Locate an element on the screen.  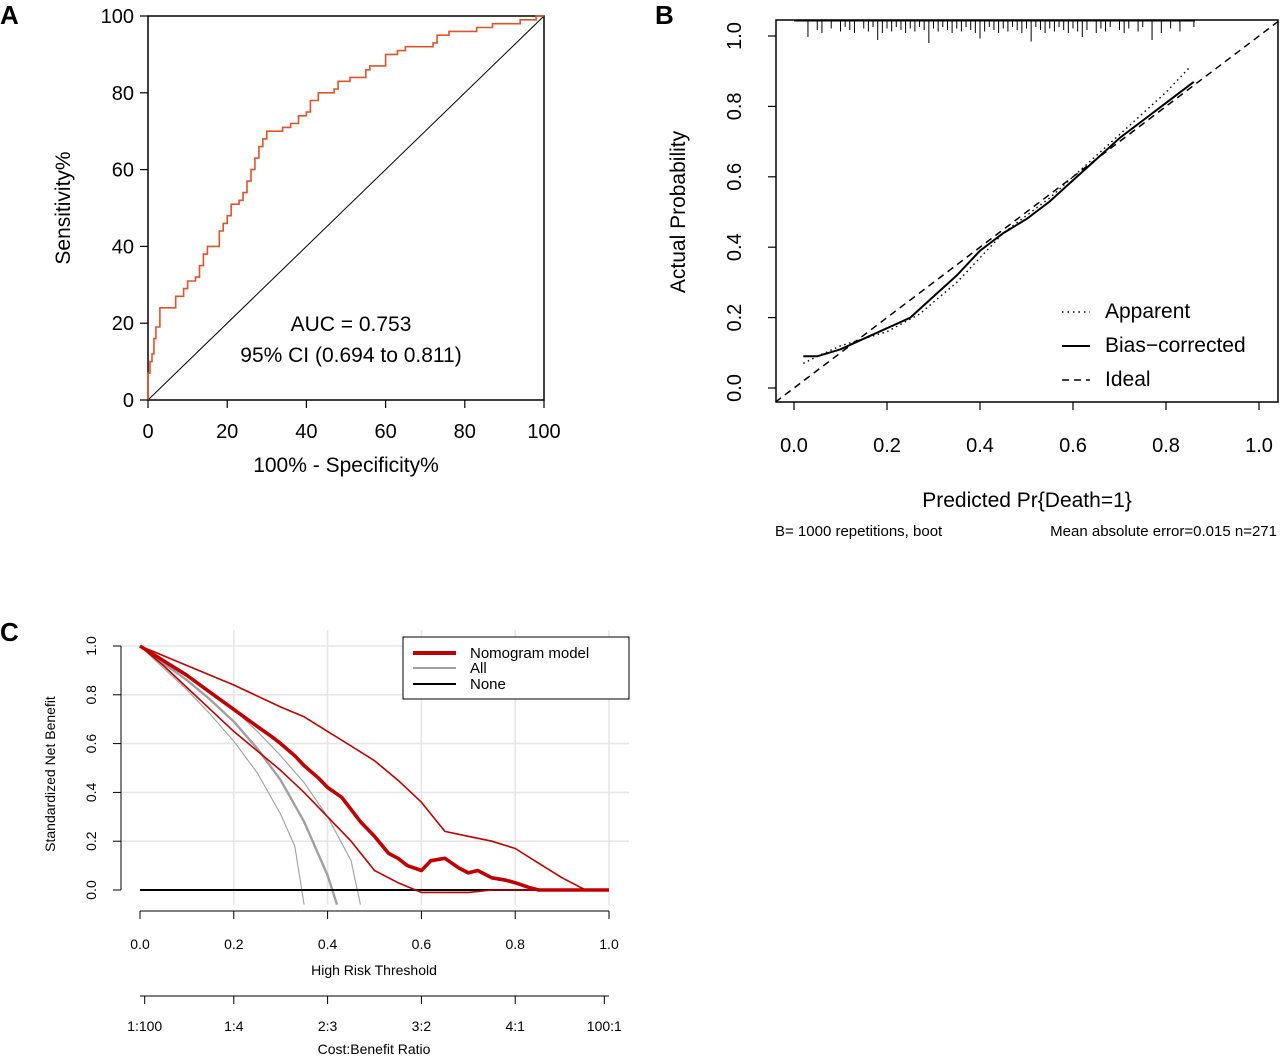
calibration-y-tick-label: 0.8 is located at coordinates (735, 106).